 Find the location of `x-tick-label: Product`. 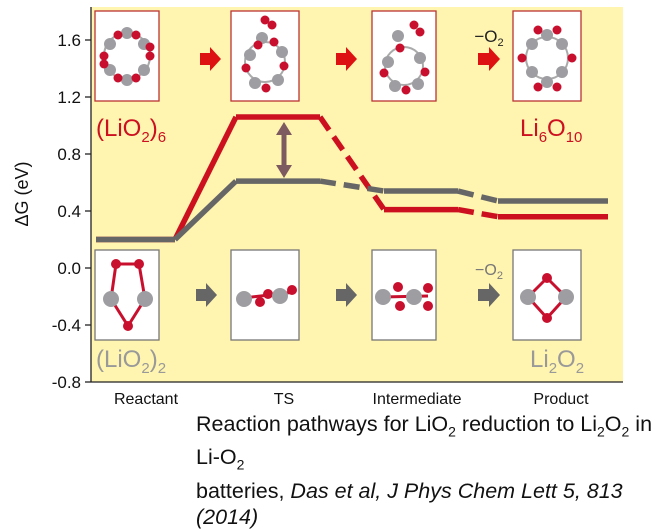

x-tick-label: Product is located at coordinates (561, 399).